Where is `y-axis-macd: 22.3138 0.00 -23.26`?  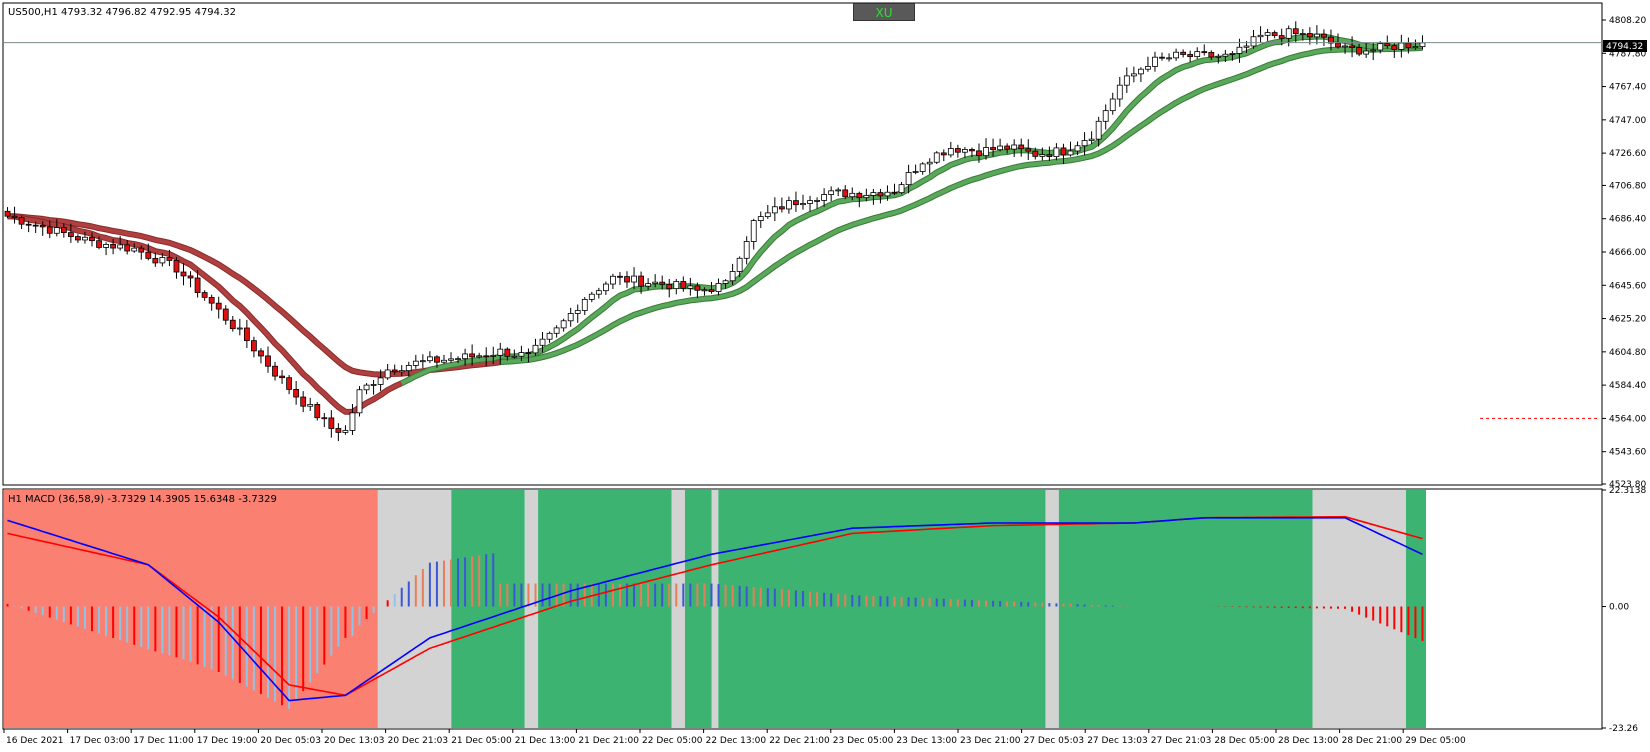
y-axis-macd: 22.3138 0.00 -23.26 is located at coordinates (1624, 610).